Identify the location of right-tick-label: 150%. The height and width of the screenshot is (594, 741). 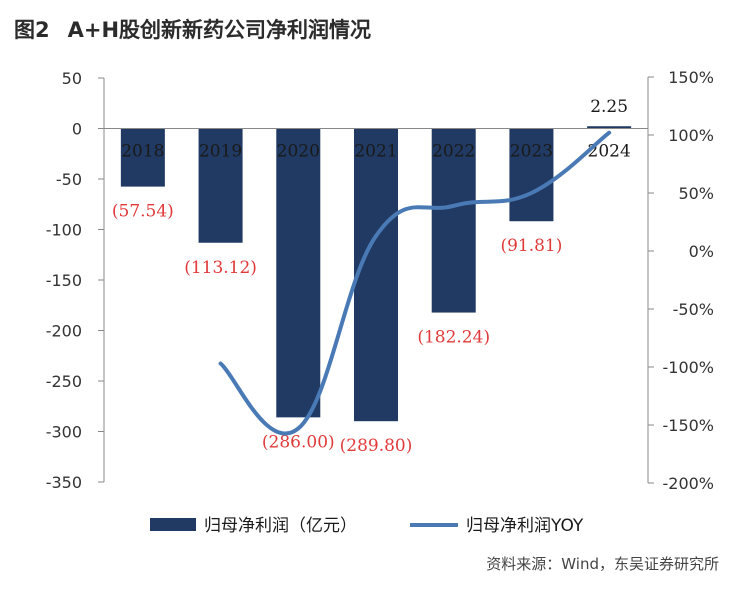
(691, 77).